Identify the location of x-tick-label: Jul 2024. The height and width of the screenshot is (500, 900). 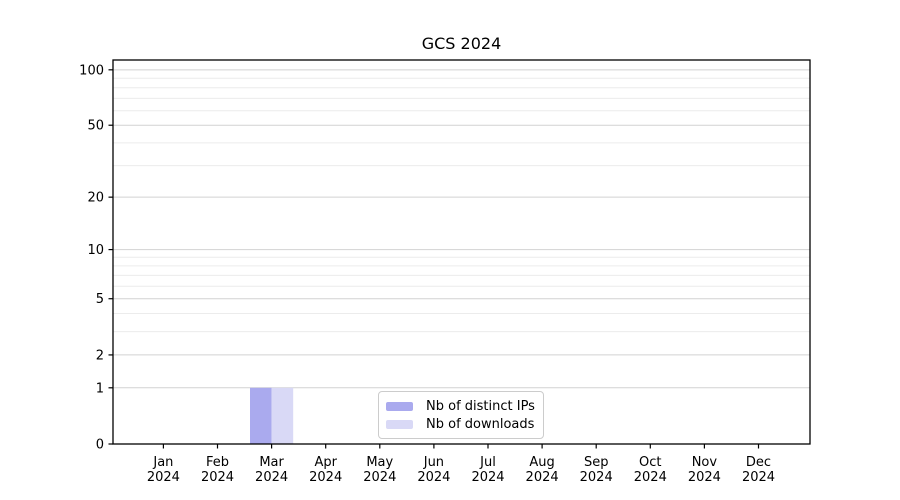
(487, 470).